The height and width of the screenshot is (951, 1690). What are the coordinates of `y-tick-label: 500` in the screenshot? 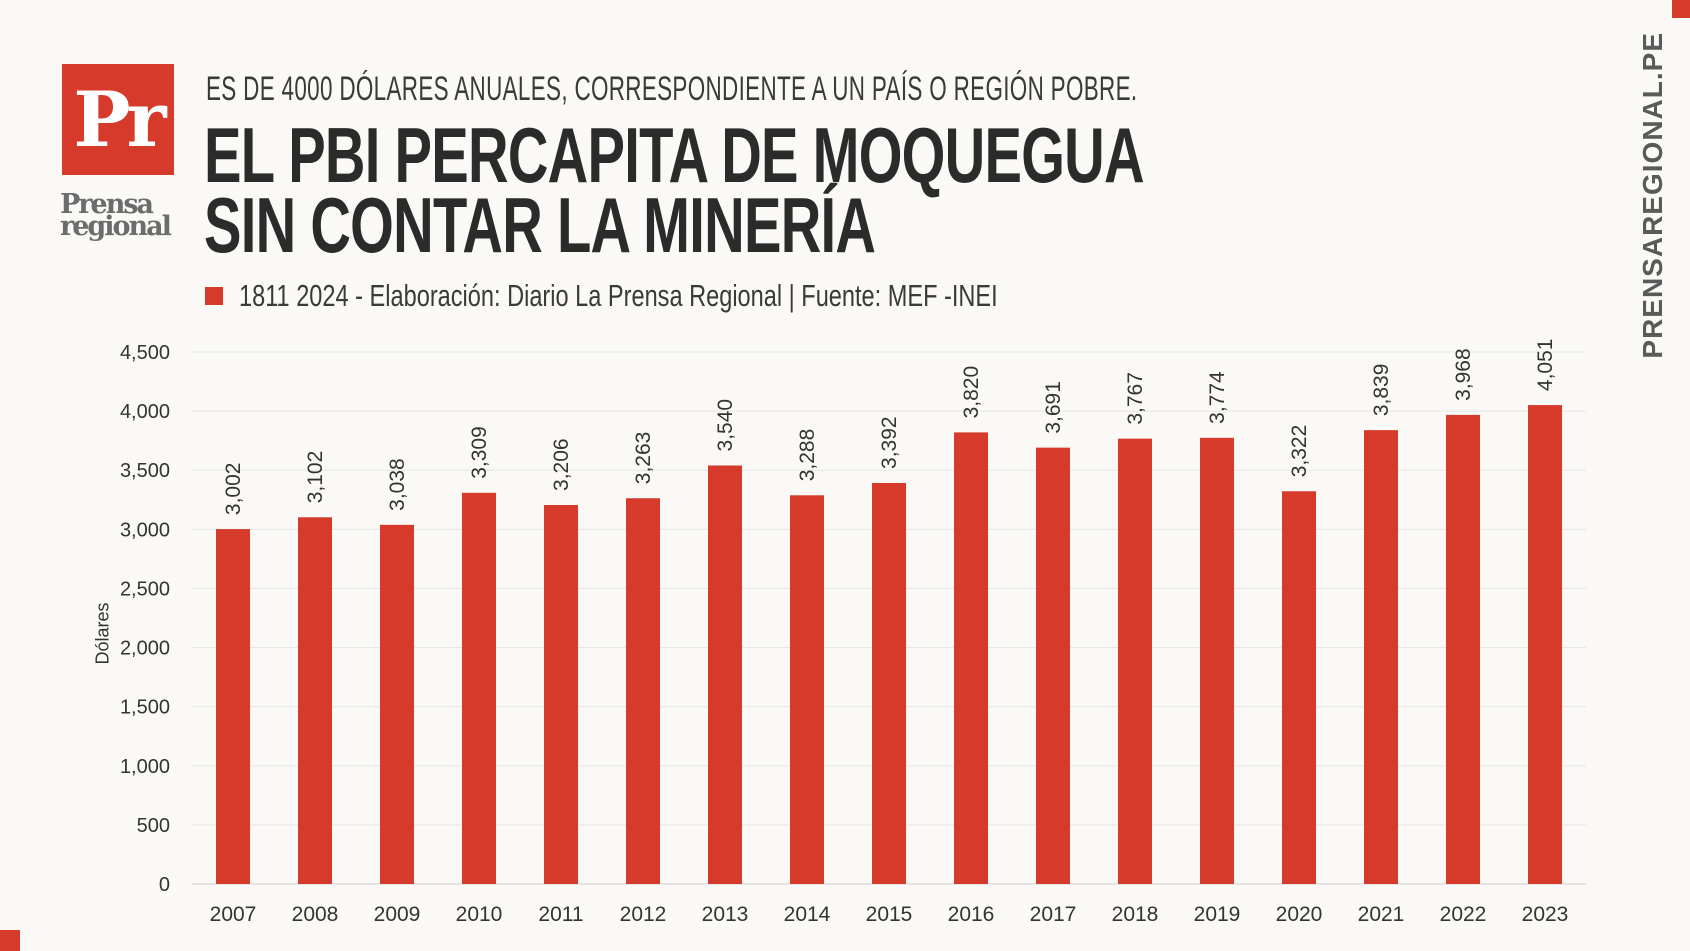 It's located at (153, 826).